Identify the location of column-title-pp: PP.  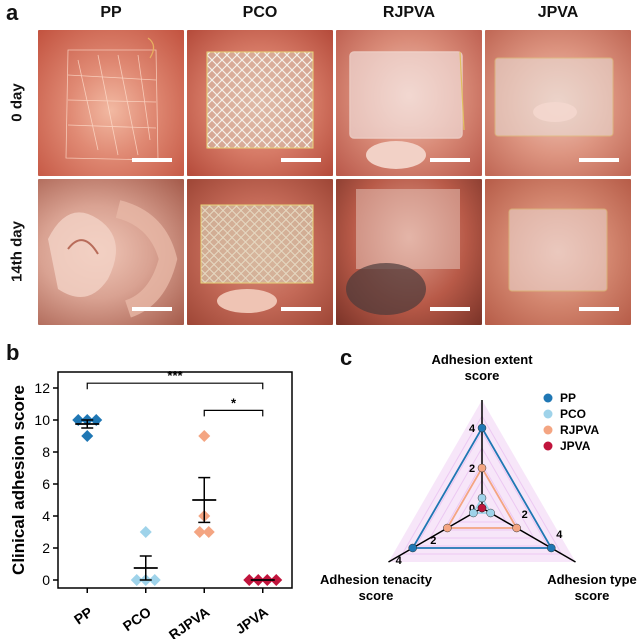
(111, 12).